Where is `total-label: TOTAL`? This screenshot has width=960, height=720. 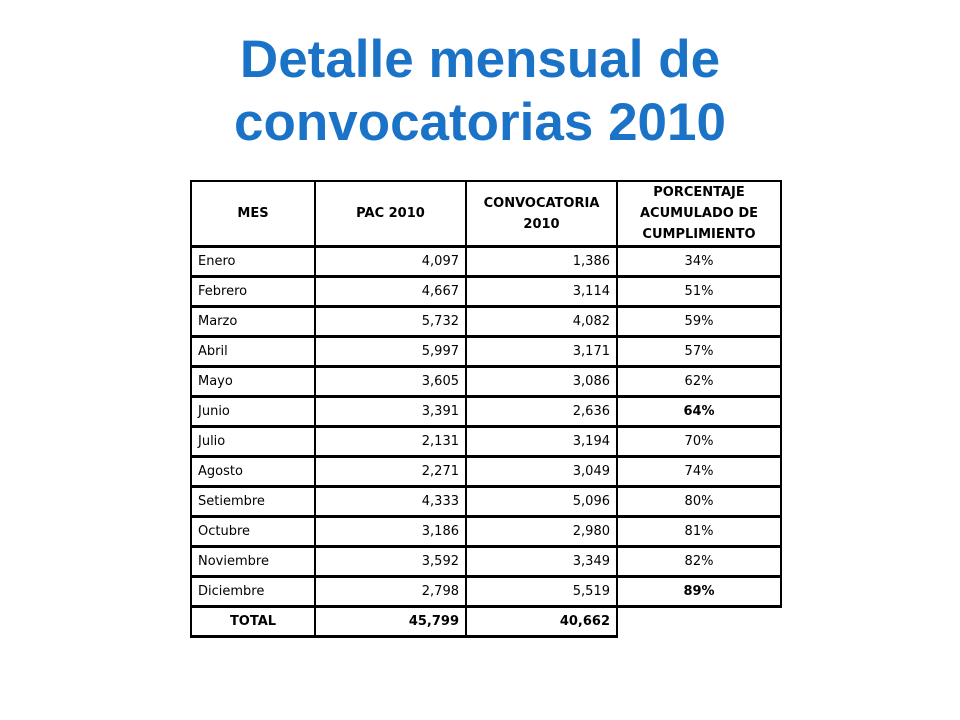
total-label: TOTAL is located at coordinates (253, 622).